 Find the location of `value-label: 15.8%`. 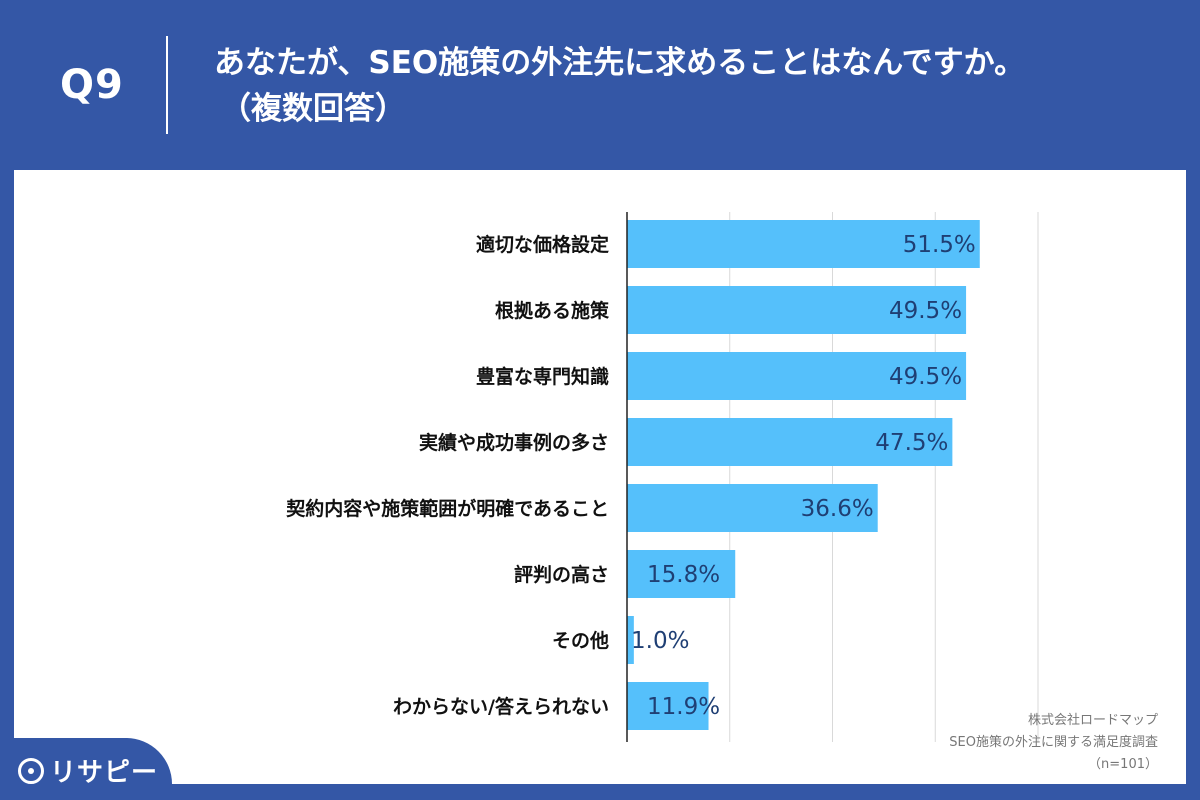

value-label: 15.8% is located at coordinates (683, 575).